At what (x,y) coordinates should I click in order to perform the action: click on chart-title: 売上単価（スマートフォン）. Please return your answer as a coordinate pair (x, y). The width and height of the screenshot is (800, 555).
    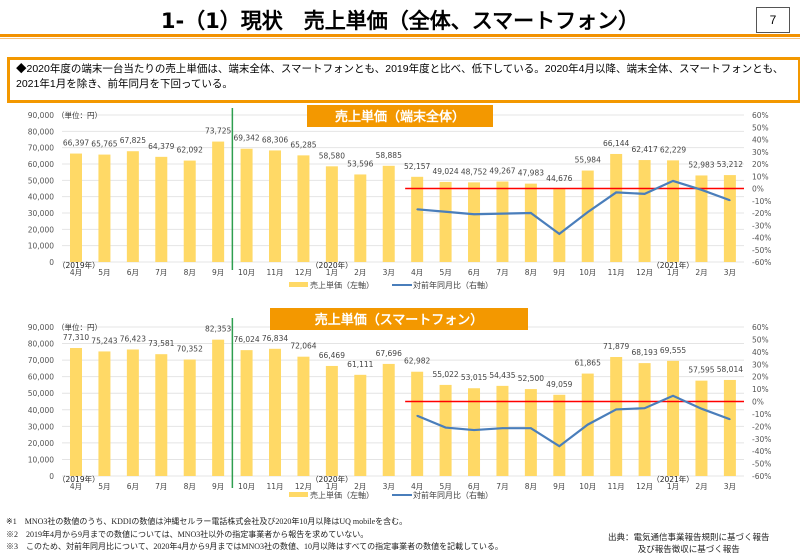
    Looking at the image, I should click on (399, 320).